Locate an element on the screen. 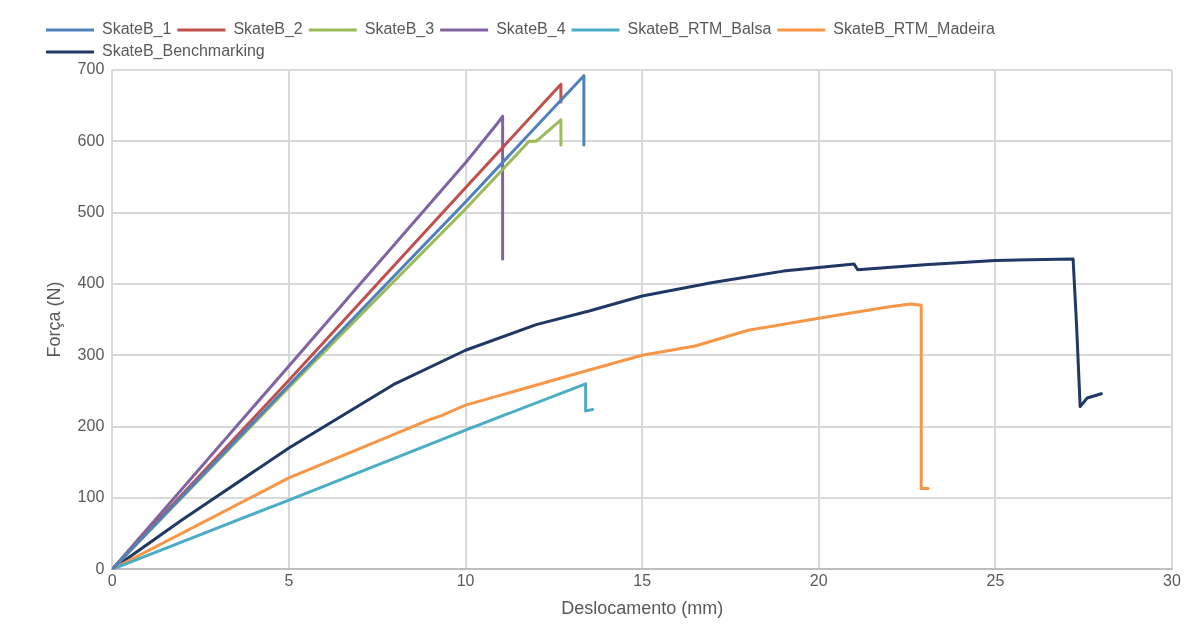  y-tick-label: 300 is located at coordinates (91, 354).